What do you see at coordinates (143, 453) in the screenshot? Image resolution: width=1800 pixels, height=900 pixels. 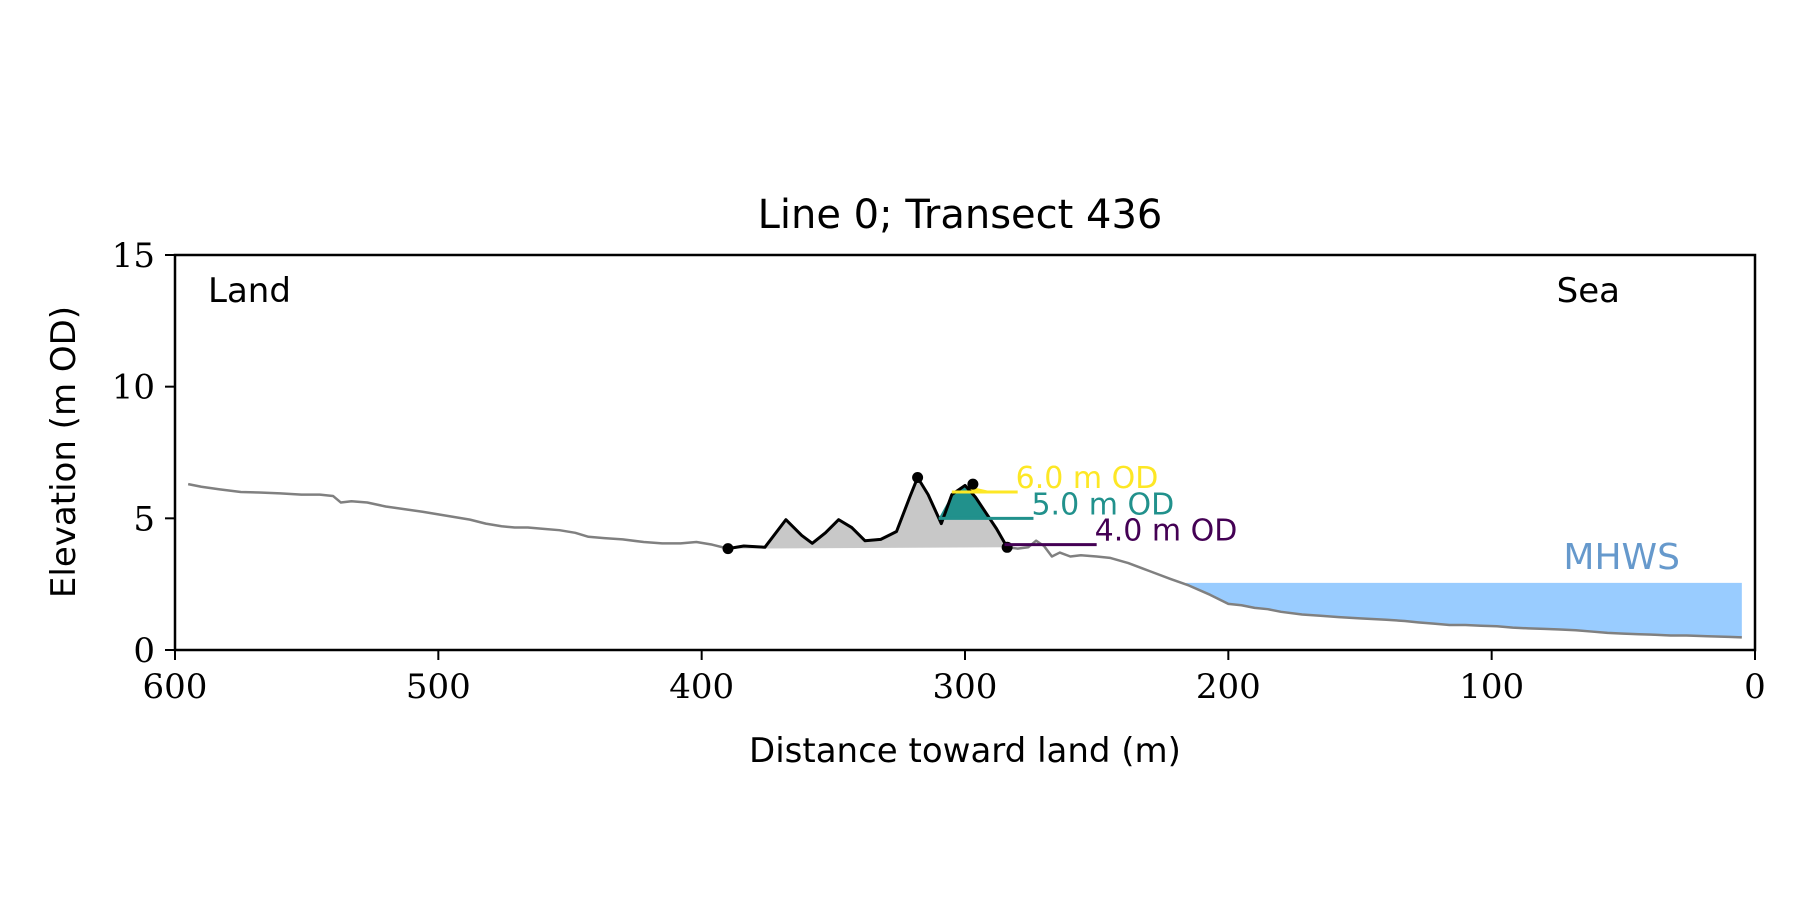 I see `y-axis: 0 5 10 15` at bounding box center [143, 453].